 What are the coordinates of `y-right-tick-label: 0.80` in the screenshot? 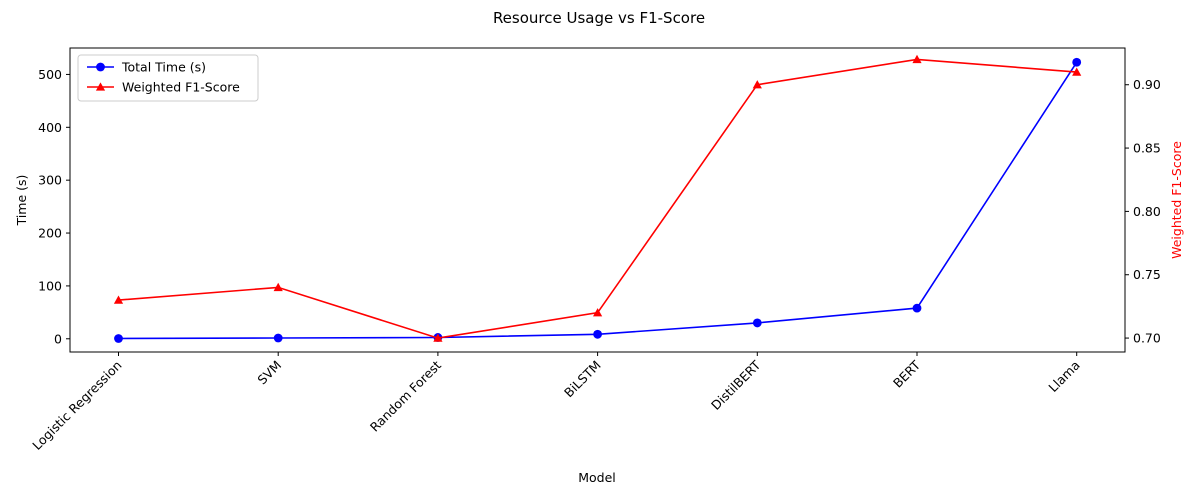 It's located at (1147, 211).